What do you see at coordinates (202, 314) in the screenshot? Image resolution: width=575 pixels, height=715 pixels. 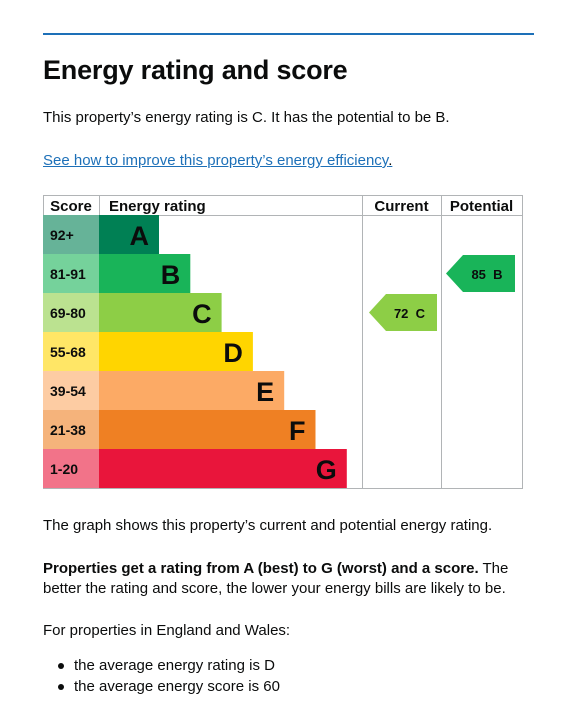 I see `rating-bar-letter: C` at bounding box center [202, 314].